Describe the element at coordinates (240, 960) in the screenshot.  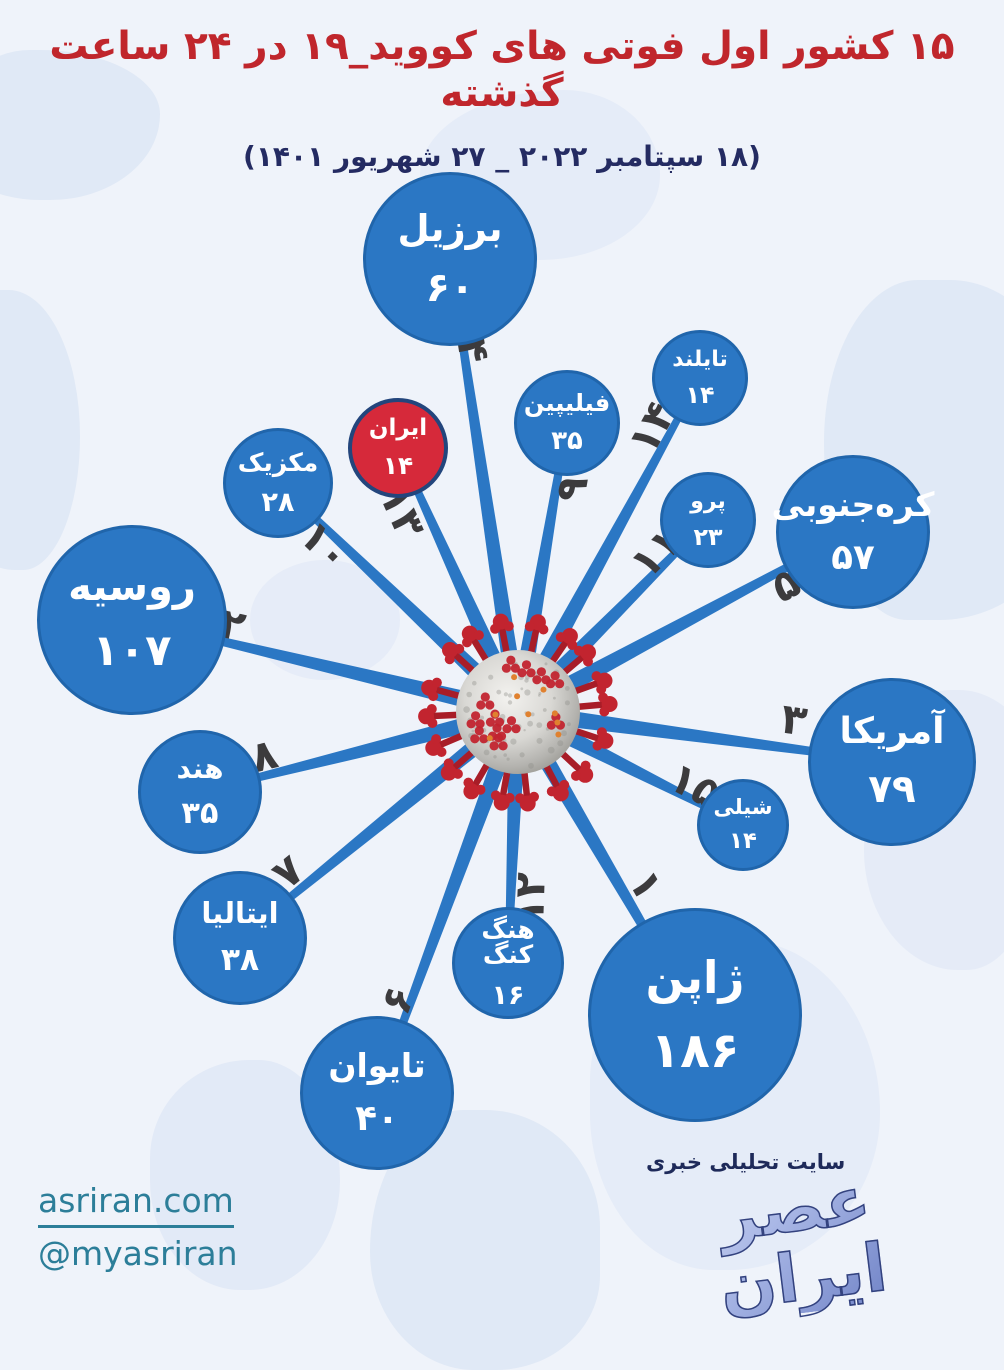
I see `death-count: ۳۸` at that location.